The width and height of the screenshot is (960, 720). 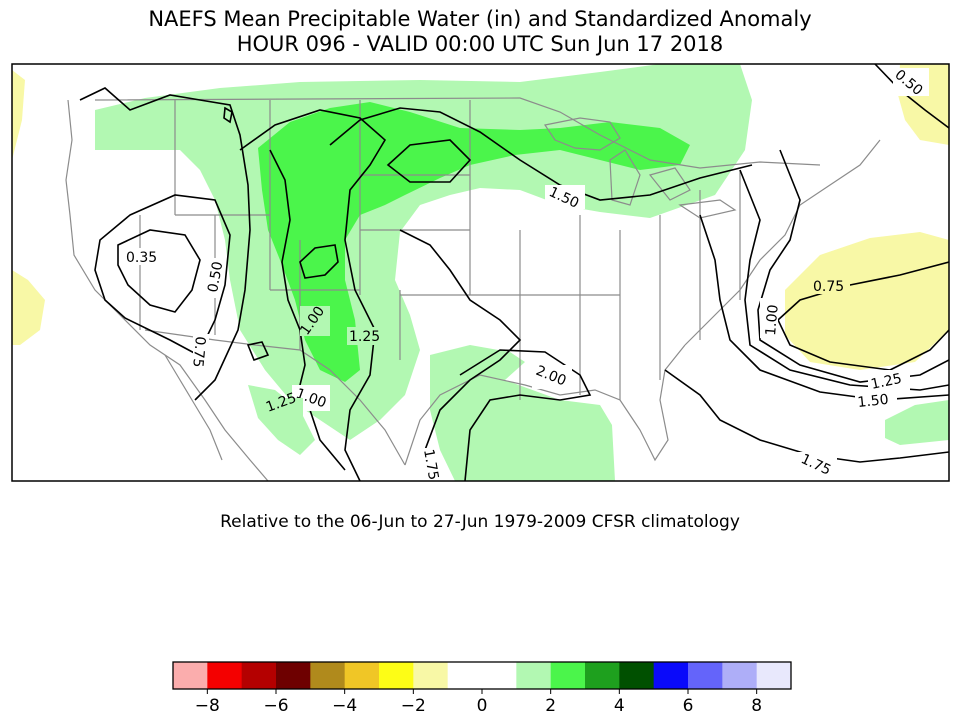 I want to click on contour-label: 0.35, so click(x=141, y=258).